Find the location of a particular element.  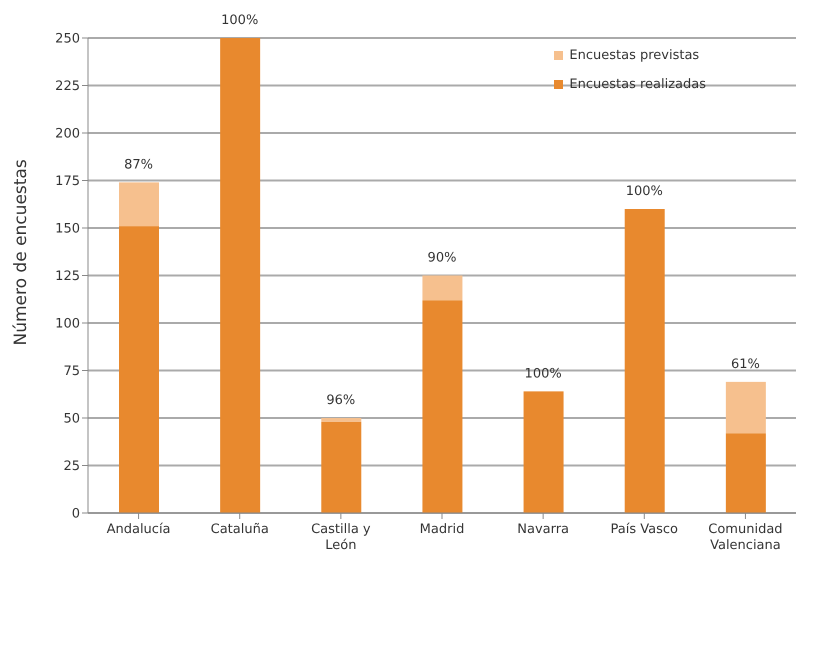

annotation: 87% is located at coordinates (139, 164).